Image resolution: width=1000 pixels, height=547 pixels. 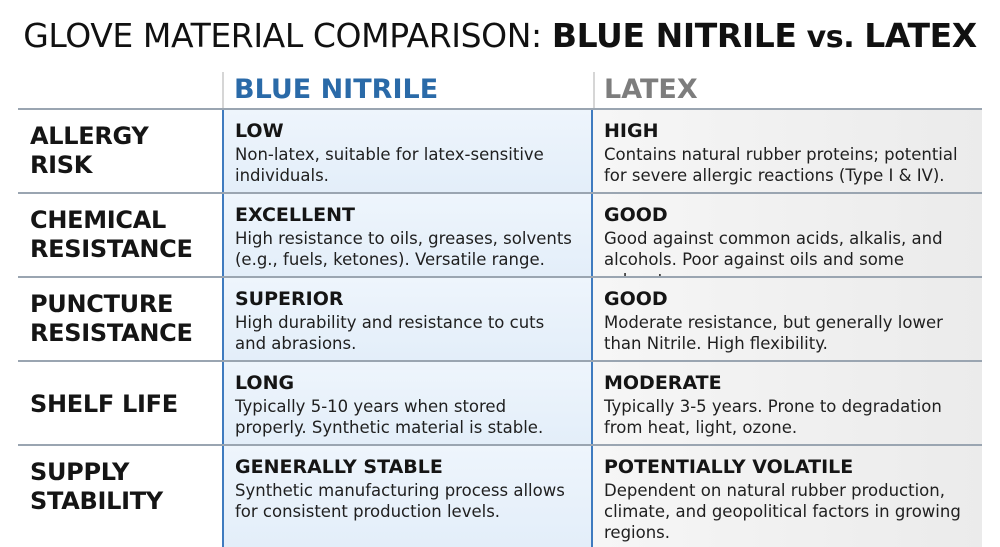 I want to click on row-label: PUNCTURE RESISTANCE, so click(x=111, y=318).